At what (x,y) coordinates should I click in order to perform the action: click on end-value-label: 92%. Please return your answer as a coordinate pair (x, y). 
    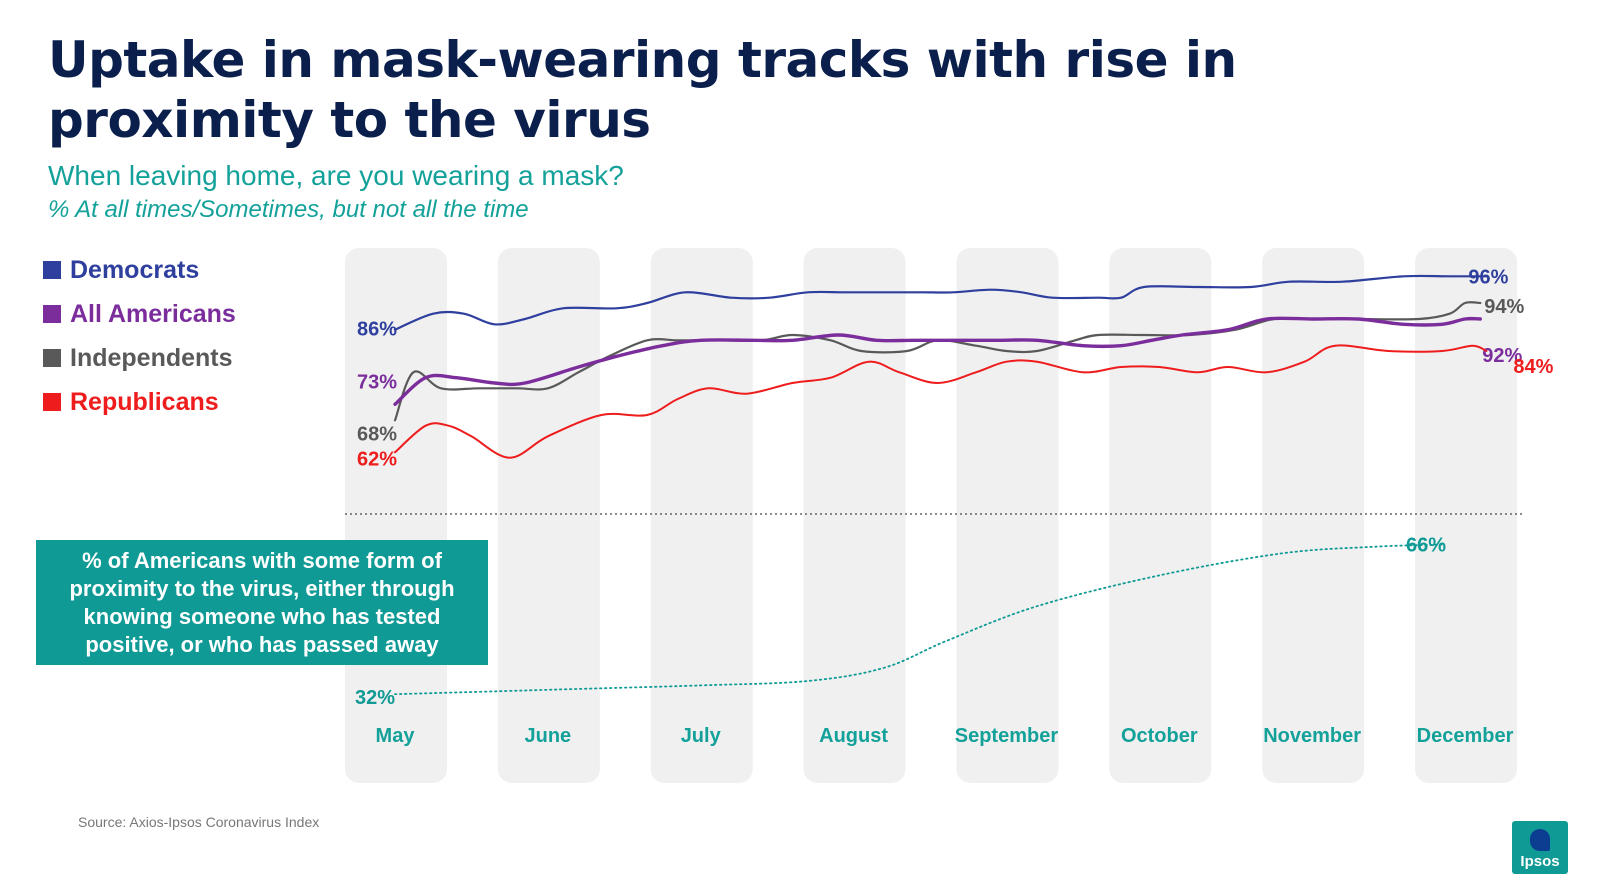
    Looking at the image, I should click on (1502, 356).